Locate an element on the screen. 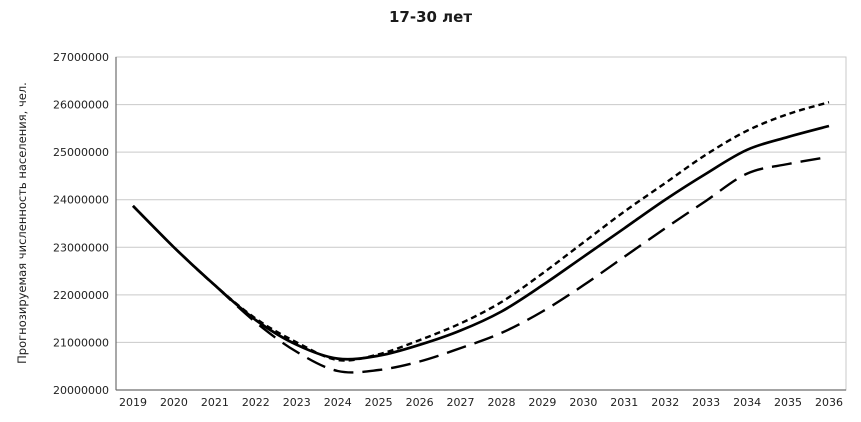  x-tick-label: 2036 is located at coordinates (829, 402).